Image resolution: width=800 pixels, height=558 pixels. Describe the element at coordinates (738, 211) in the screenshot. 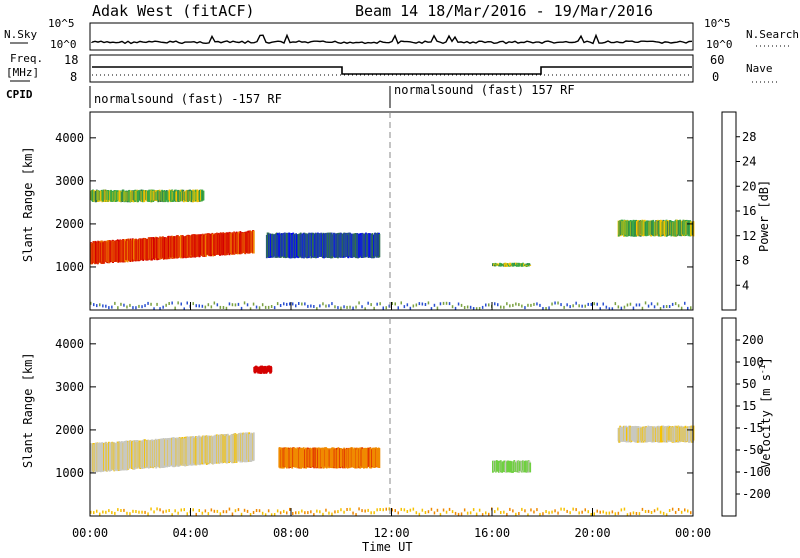

I see `power-colorbar: 4 8 12 16 20 24 28` at that location.